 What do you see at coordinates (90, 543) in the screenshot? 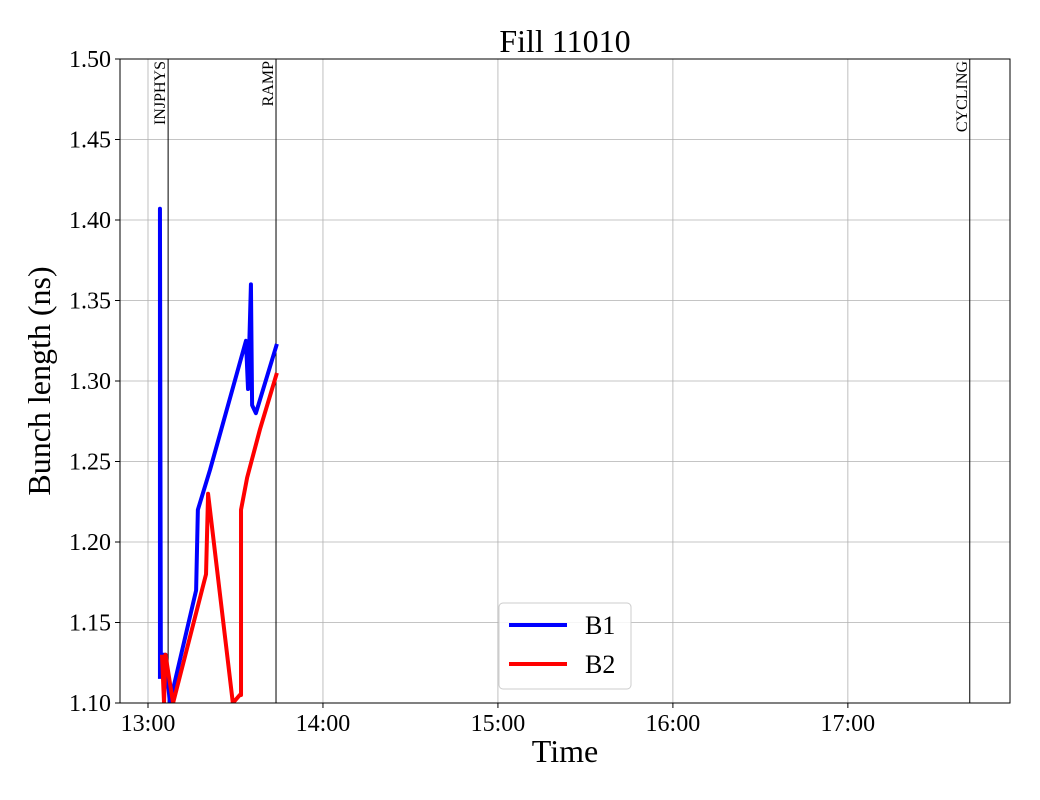
I see `y-tick-label: 1.20` at bounding box center [90, 543].